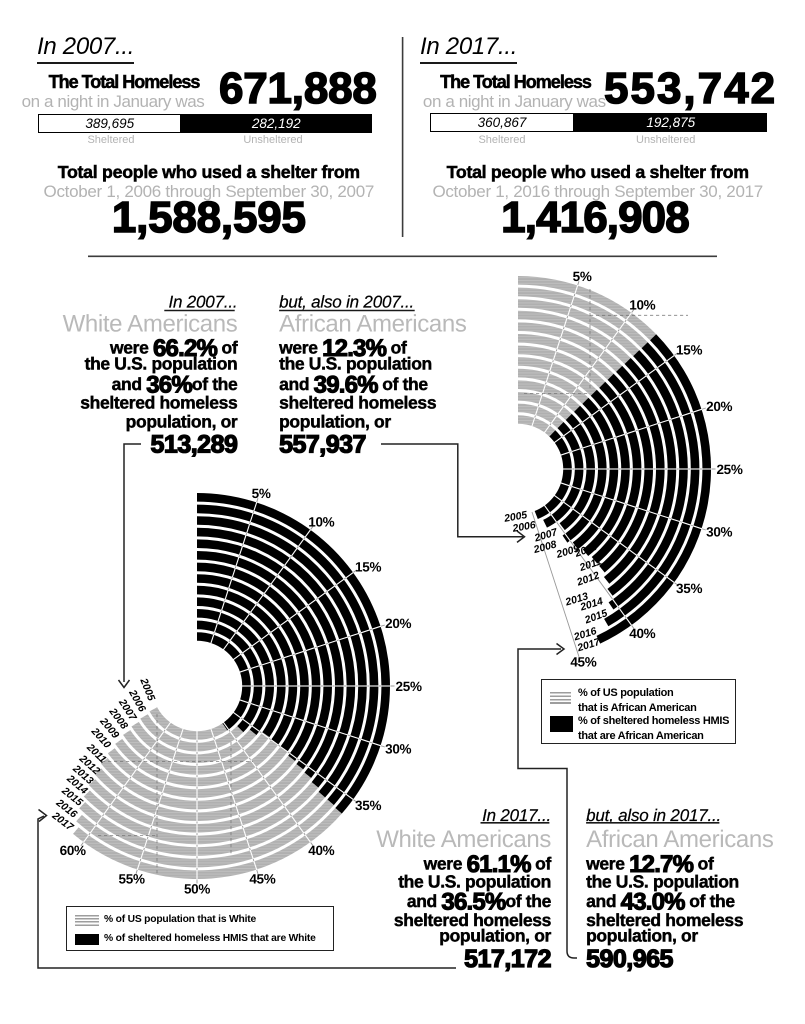 This screenshot has height=1024, width=805. What do you see at coordinates (660, 901) in the screenshot?
I see `svg-text: and 43.0% of the` at bounding box center [660, 901].